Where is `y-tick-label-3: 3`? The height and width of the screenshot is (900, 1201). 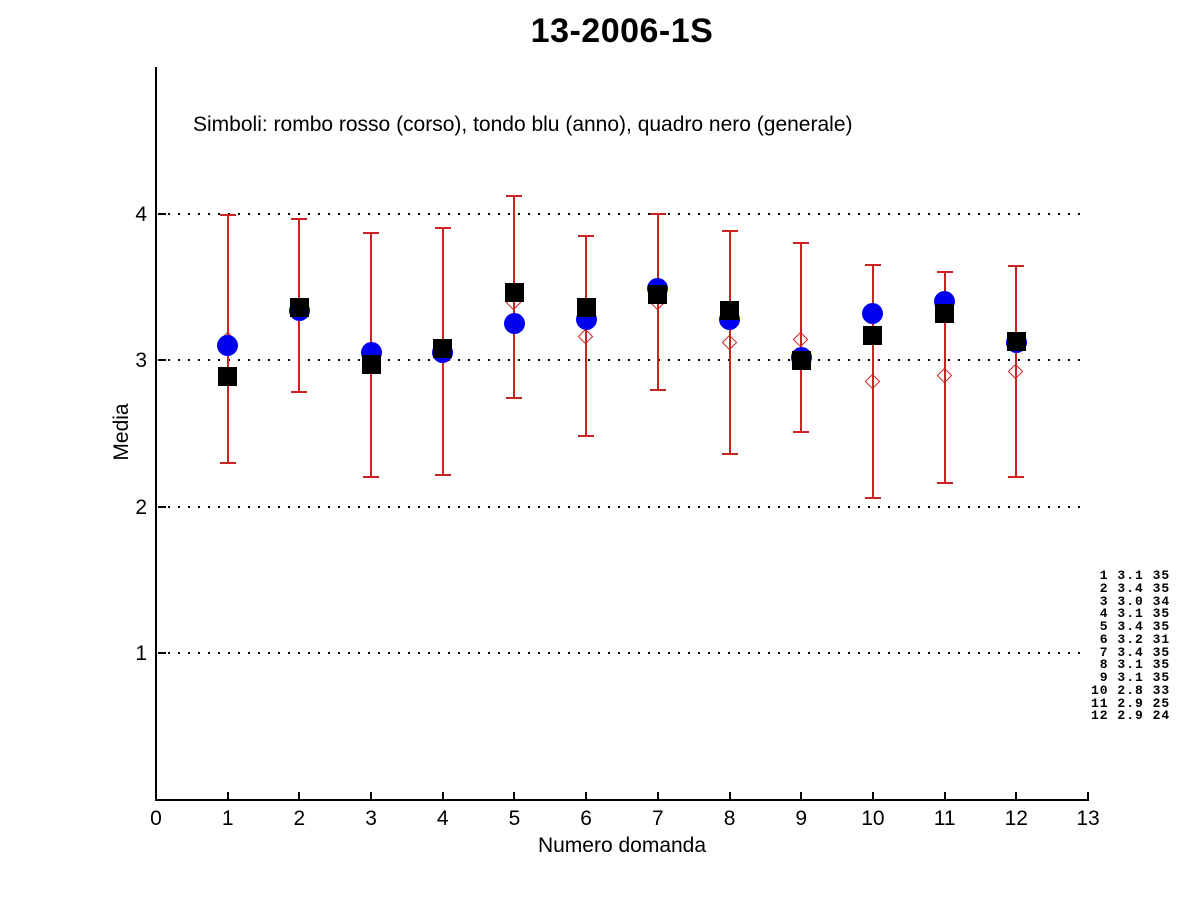
y-tick-label-3: 3 is located at coordinates (141, 361).